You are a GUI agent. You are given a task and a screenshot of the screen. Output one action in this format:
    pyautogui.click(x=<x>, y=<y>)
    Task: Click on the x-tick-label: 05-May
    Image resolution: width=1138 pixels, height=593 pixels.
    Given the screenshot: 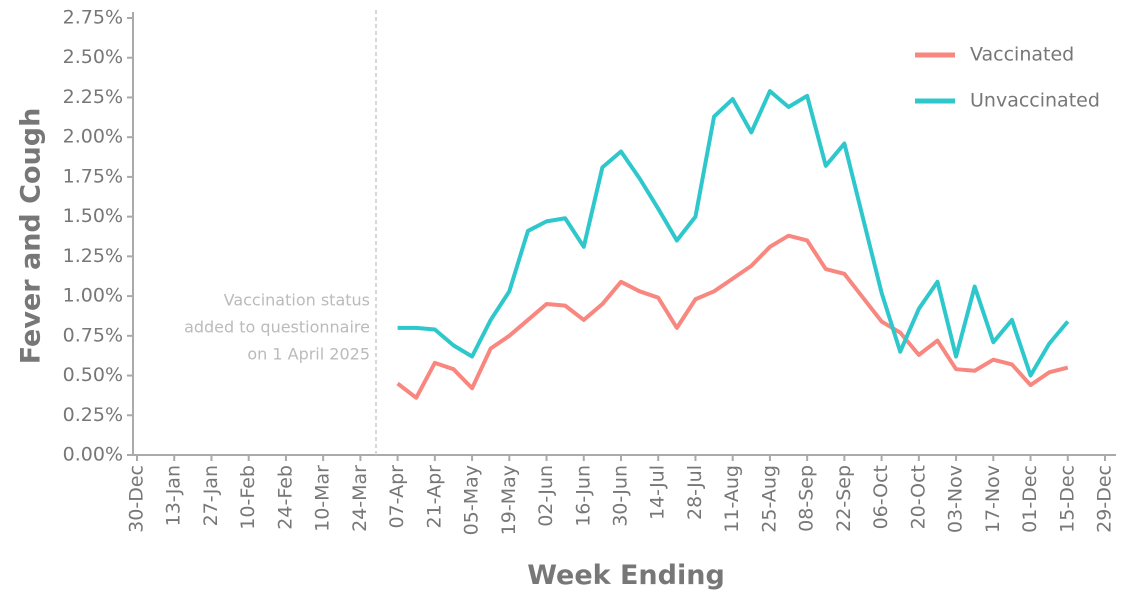 What is the action you would take?
    pyautogui.click(x=472, y=500)
    